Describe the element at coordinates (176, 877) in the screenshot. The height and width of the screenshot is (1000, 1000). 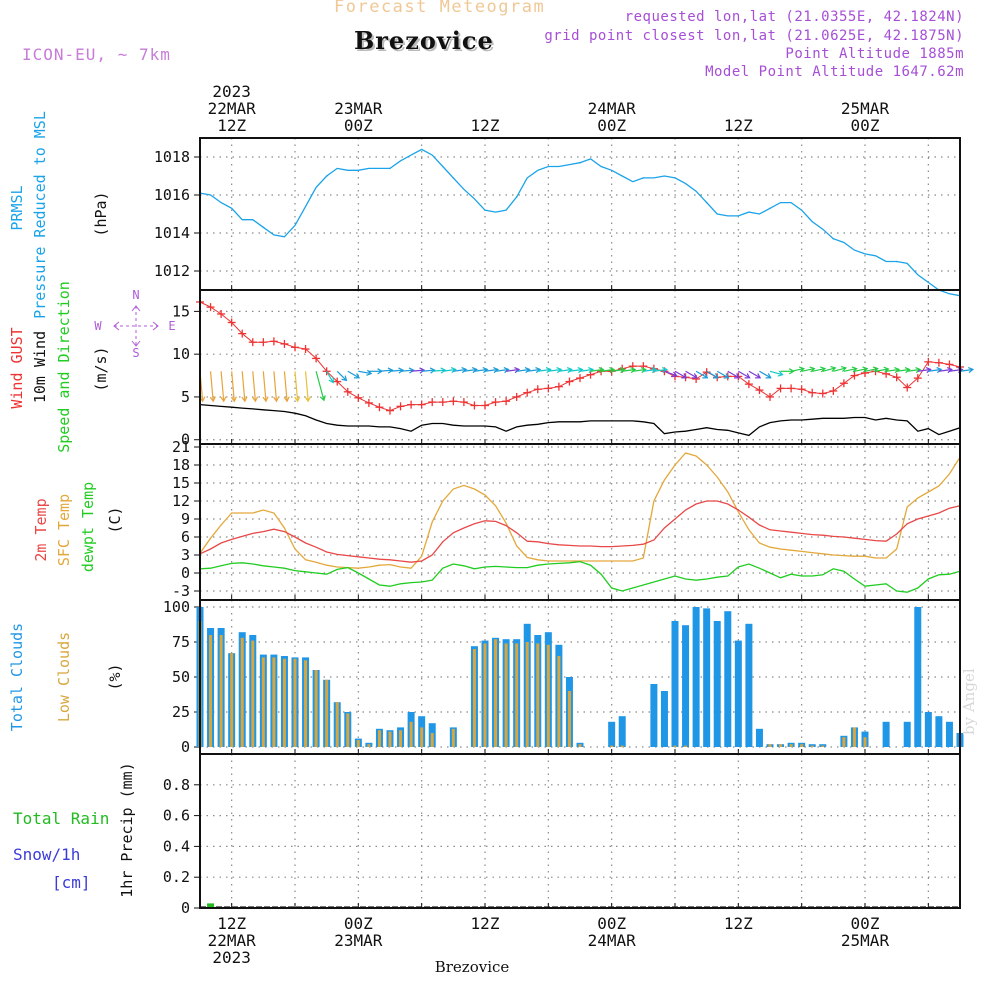
I see `y-tick-label: 0.2` at that location.